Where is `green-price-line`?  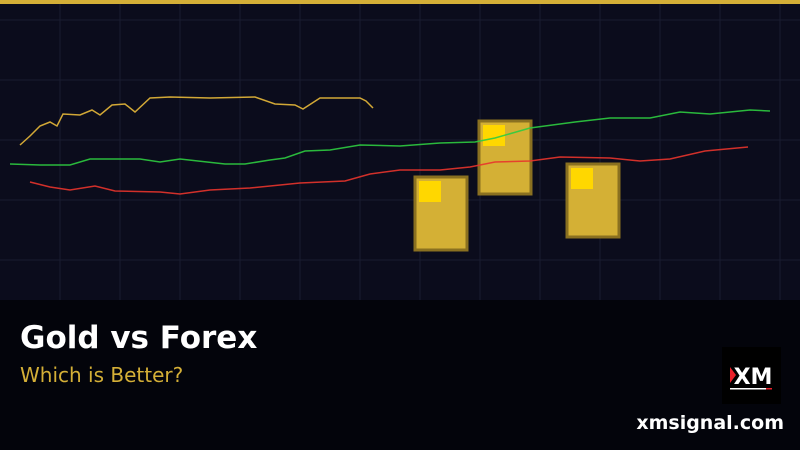
green-price-line is located at coordinates (390, 137).